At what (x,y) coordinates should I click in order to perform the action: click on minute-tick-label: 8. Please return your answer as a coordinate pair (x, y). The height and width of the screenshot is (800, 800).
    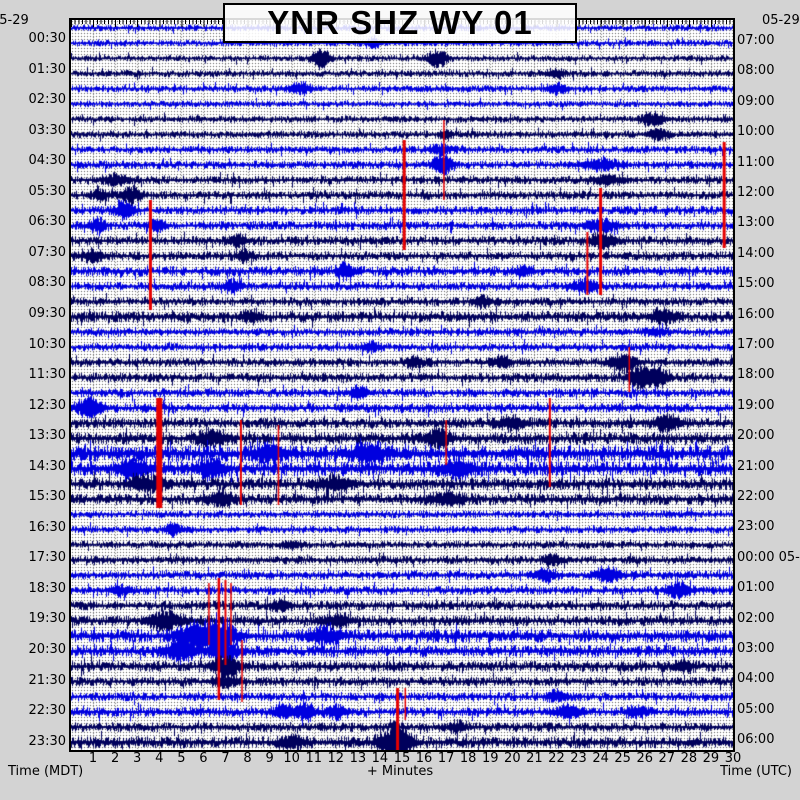
    Looking at the image, I should click on (247, 758).